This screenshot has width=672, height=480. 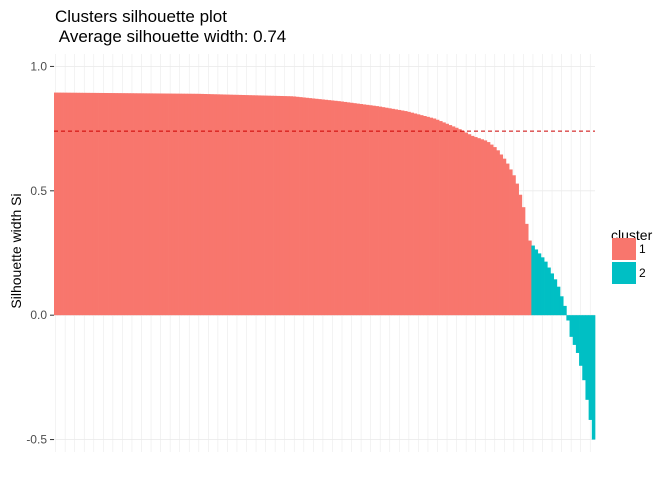 I want to click on y-axis: -0.5 0.0 0.5 1.0, so click(x=40, y=253).